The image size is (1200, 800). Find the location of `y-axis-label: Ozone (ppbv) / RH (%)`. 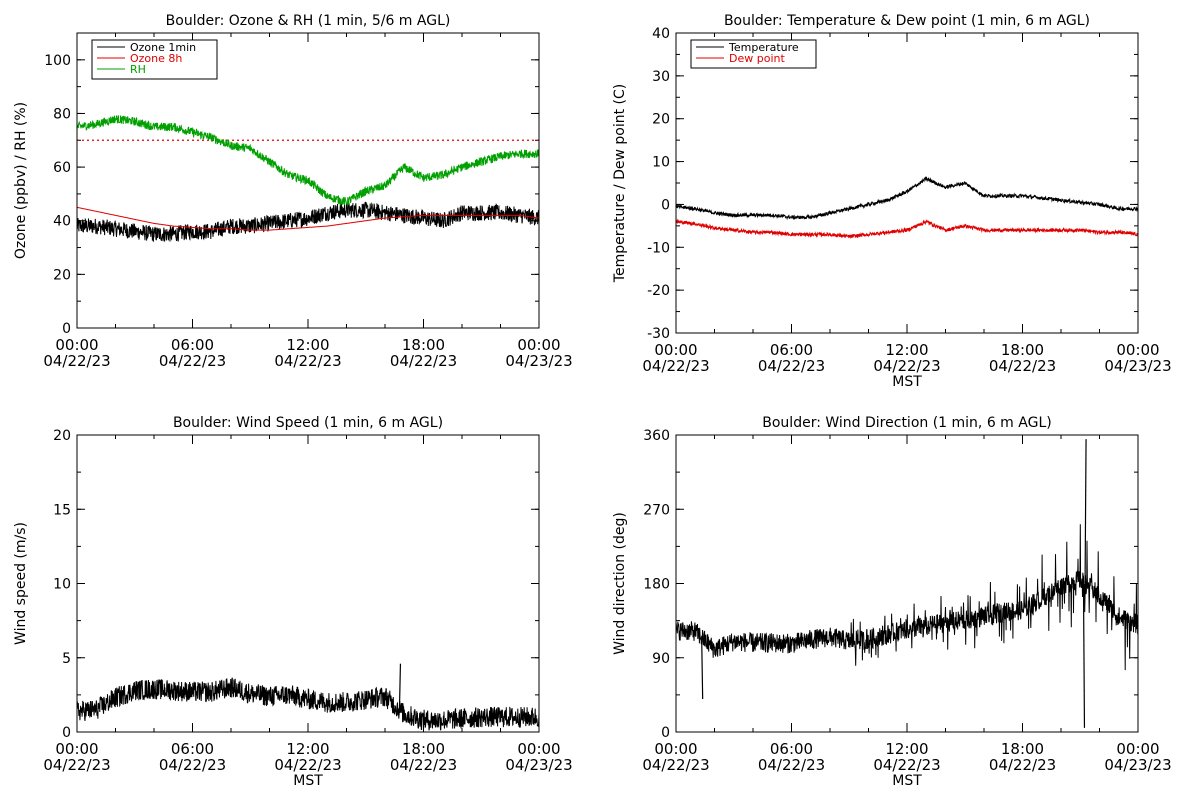

y-axis-label: Ozone (ppbv) / RH (%) is located at coordinates (21, 180).